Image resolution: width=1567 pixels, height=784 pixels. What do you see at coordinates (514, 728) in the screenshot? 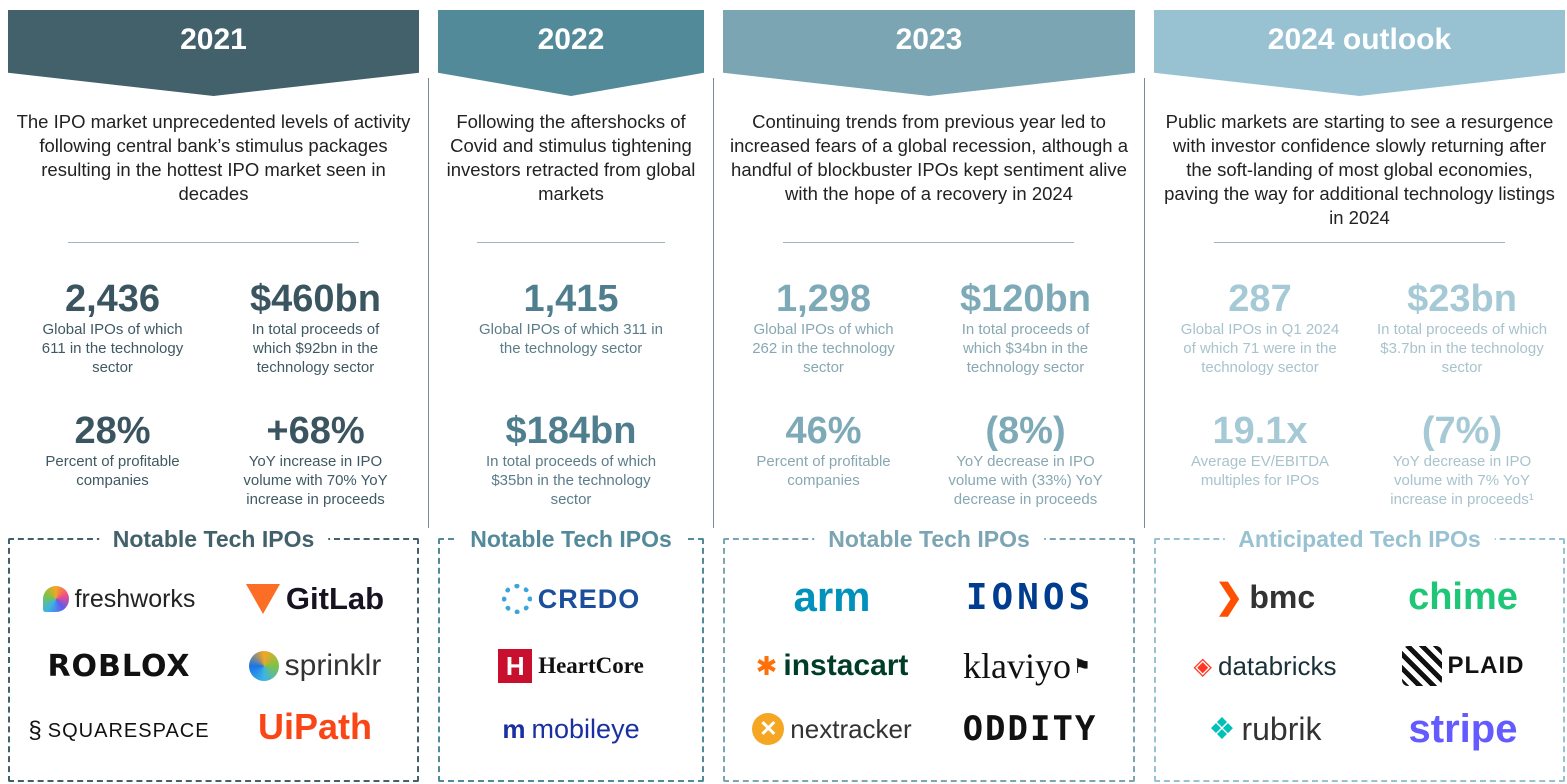
I see `mobileye-icon: m` at bounding box center [514, 728].